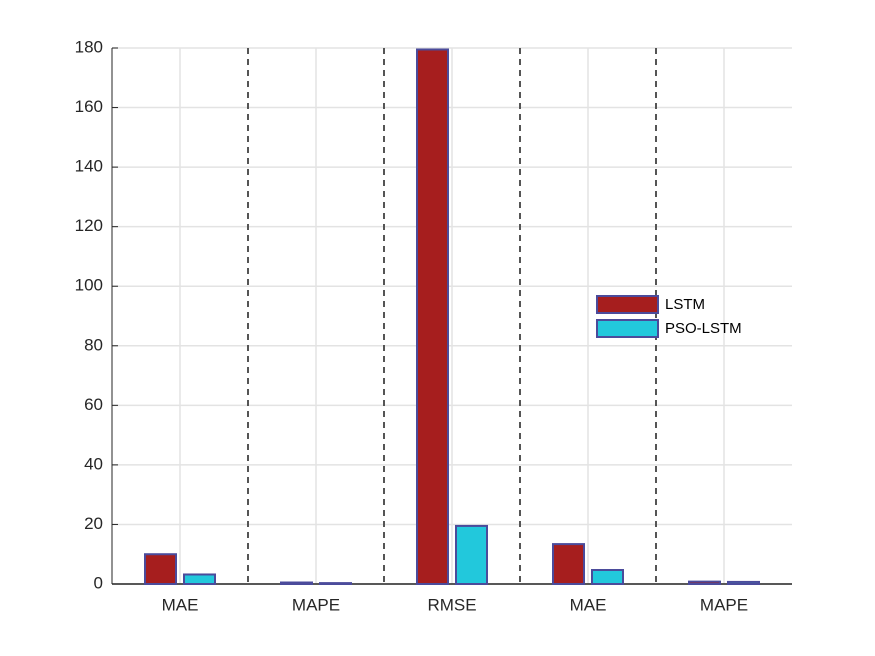 The height and width of the screenshot is (656, 875). Describe the element at coordinates (93, 463) in the screenshot. I see `y-tick-label: 40` at that location.